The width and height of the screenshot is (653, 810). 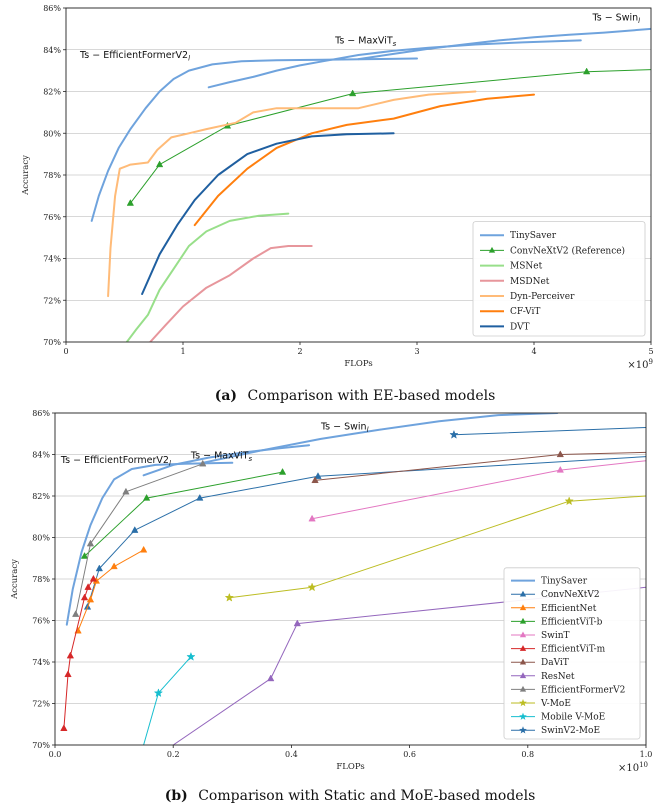 What do you see at coordinates (542, 297) in the screenshot?
I see `legend-label: Dyn-Perceiver` at bounding box center [542, 297].